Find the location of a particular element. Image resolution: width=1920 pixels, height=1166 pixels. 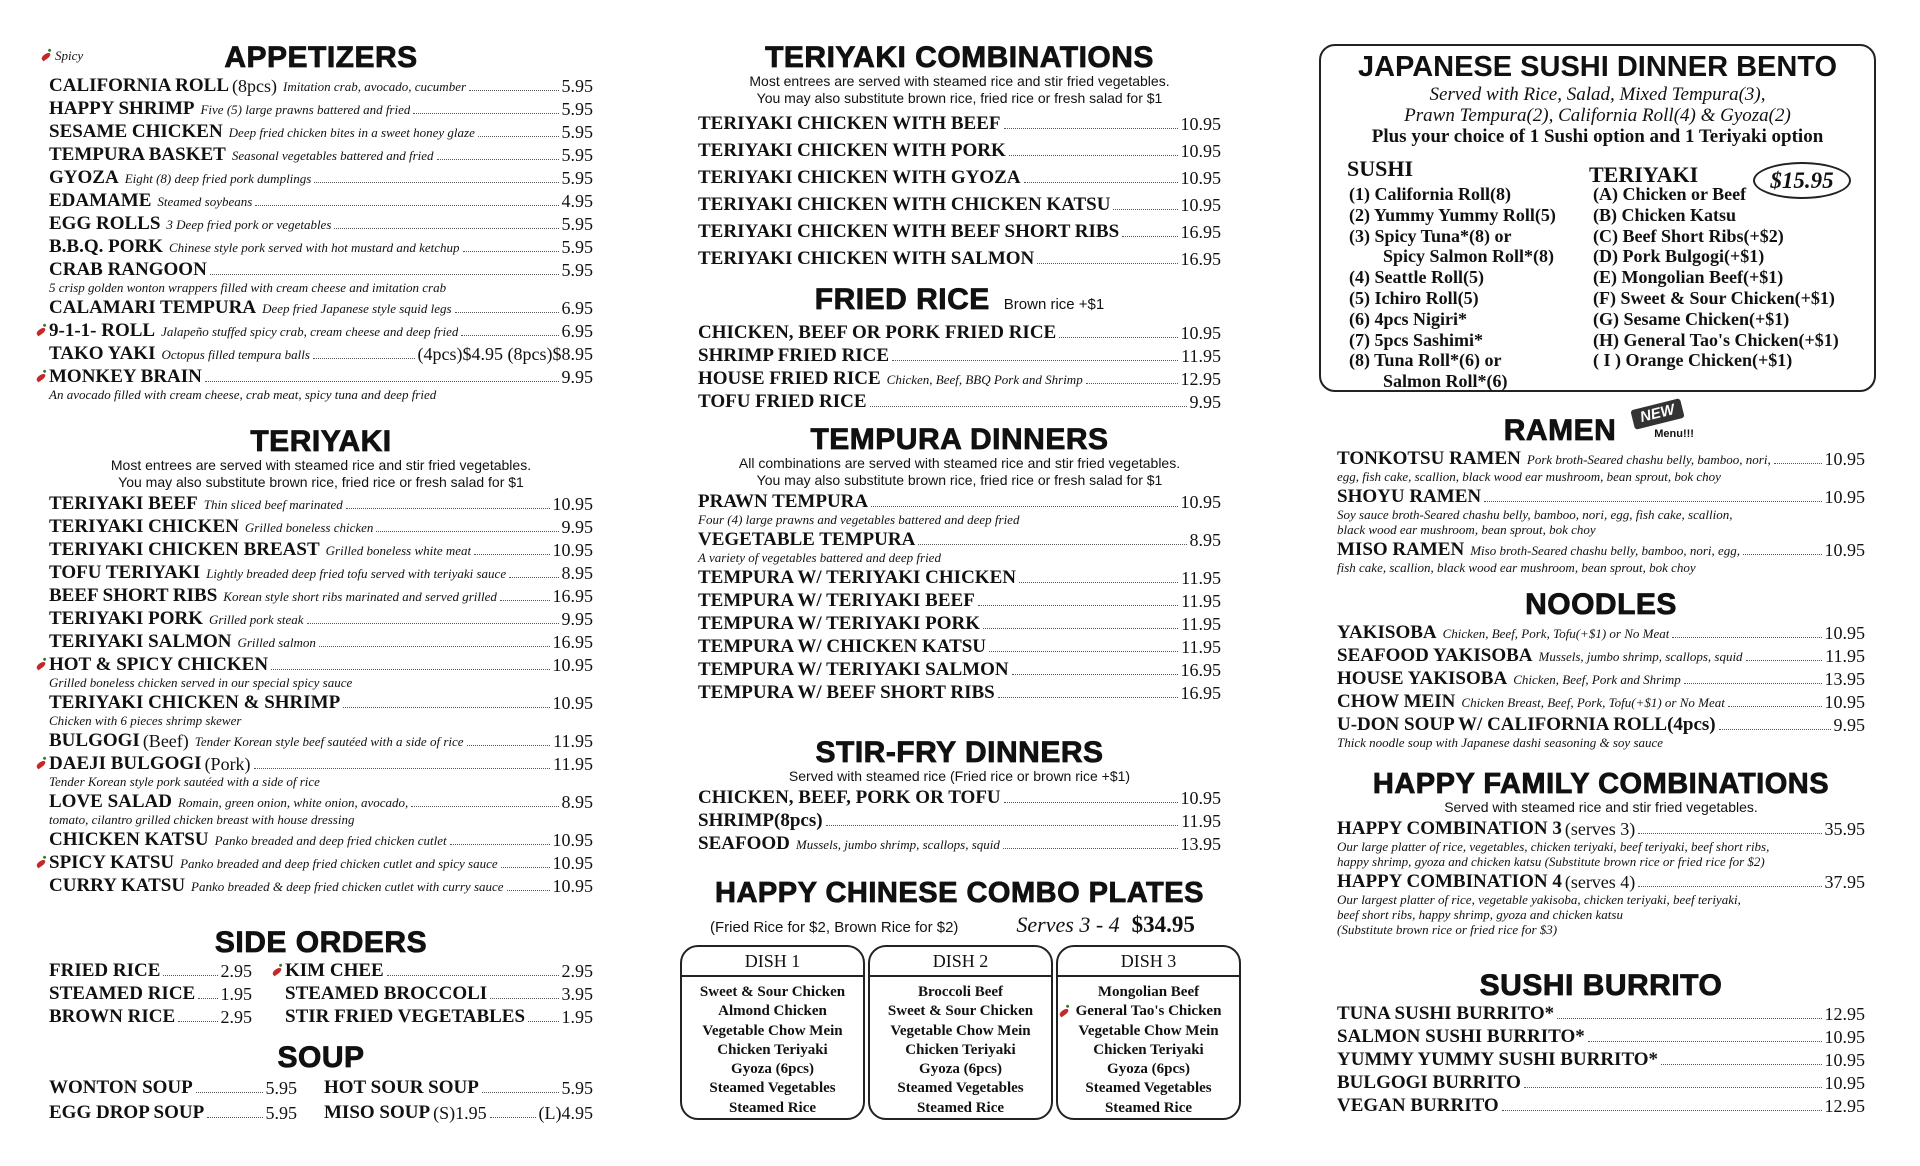

dish-item: Mongolian Beef is located at coordinates (1148, 992).